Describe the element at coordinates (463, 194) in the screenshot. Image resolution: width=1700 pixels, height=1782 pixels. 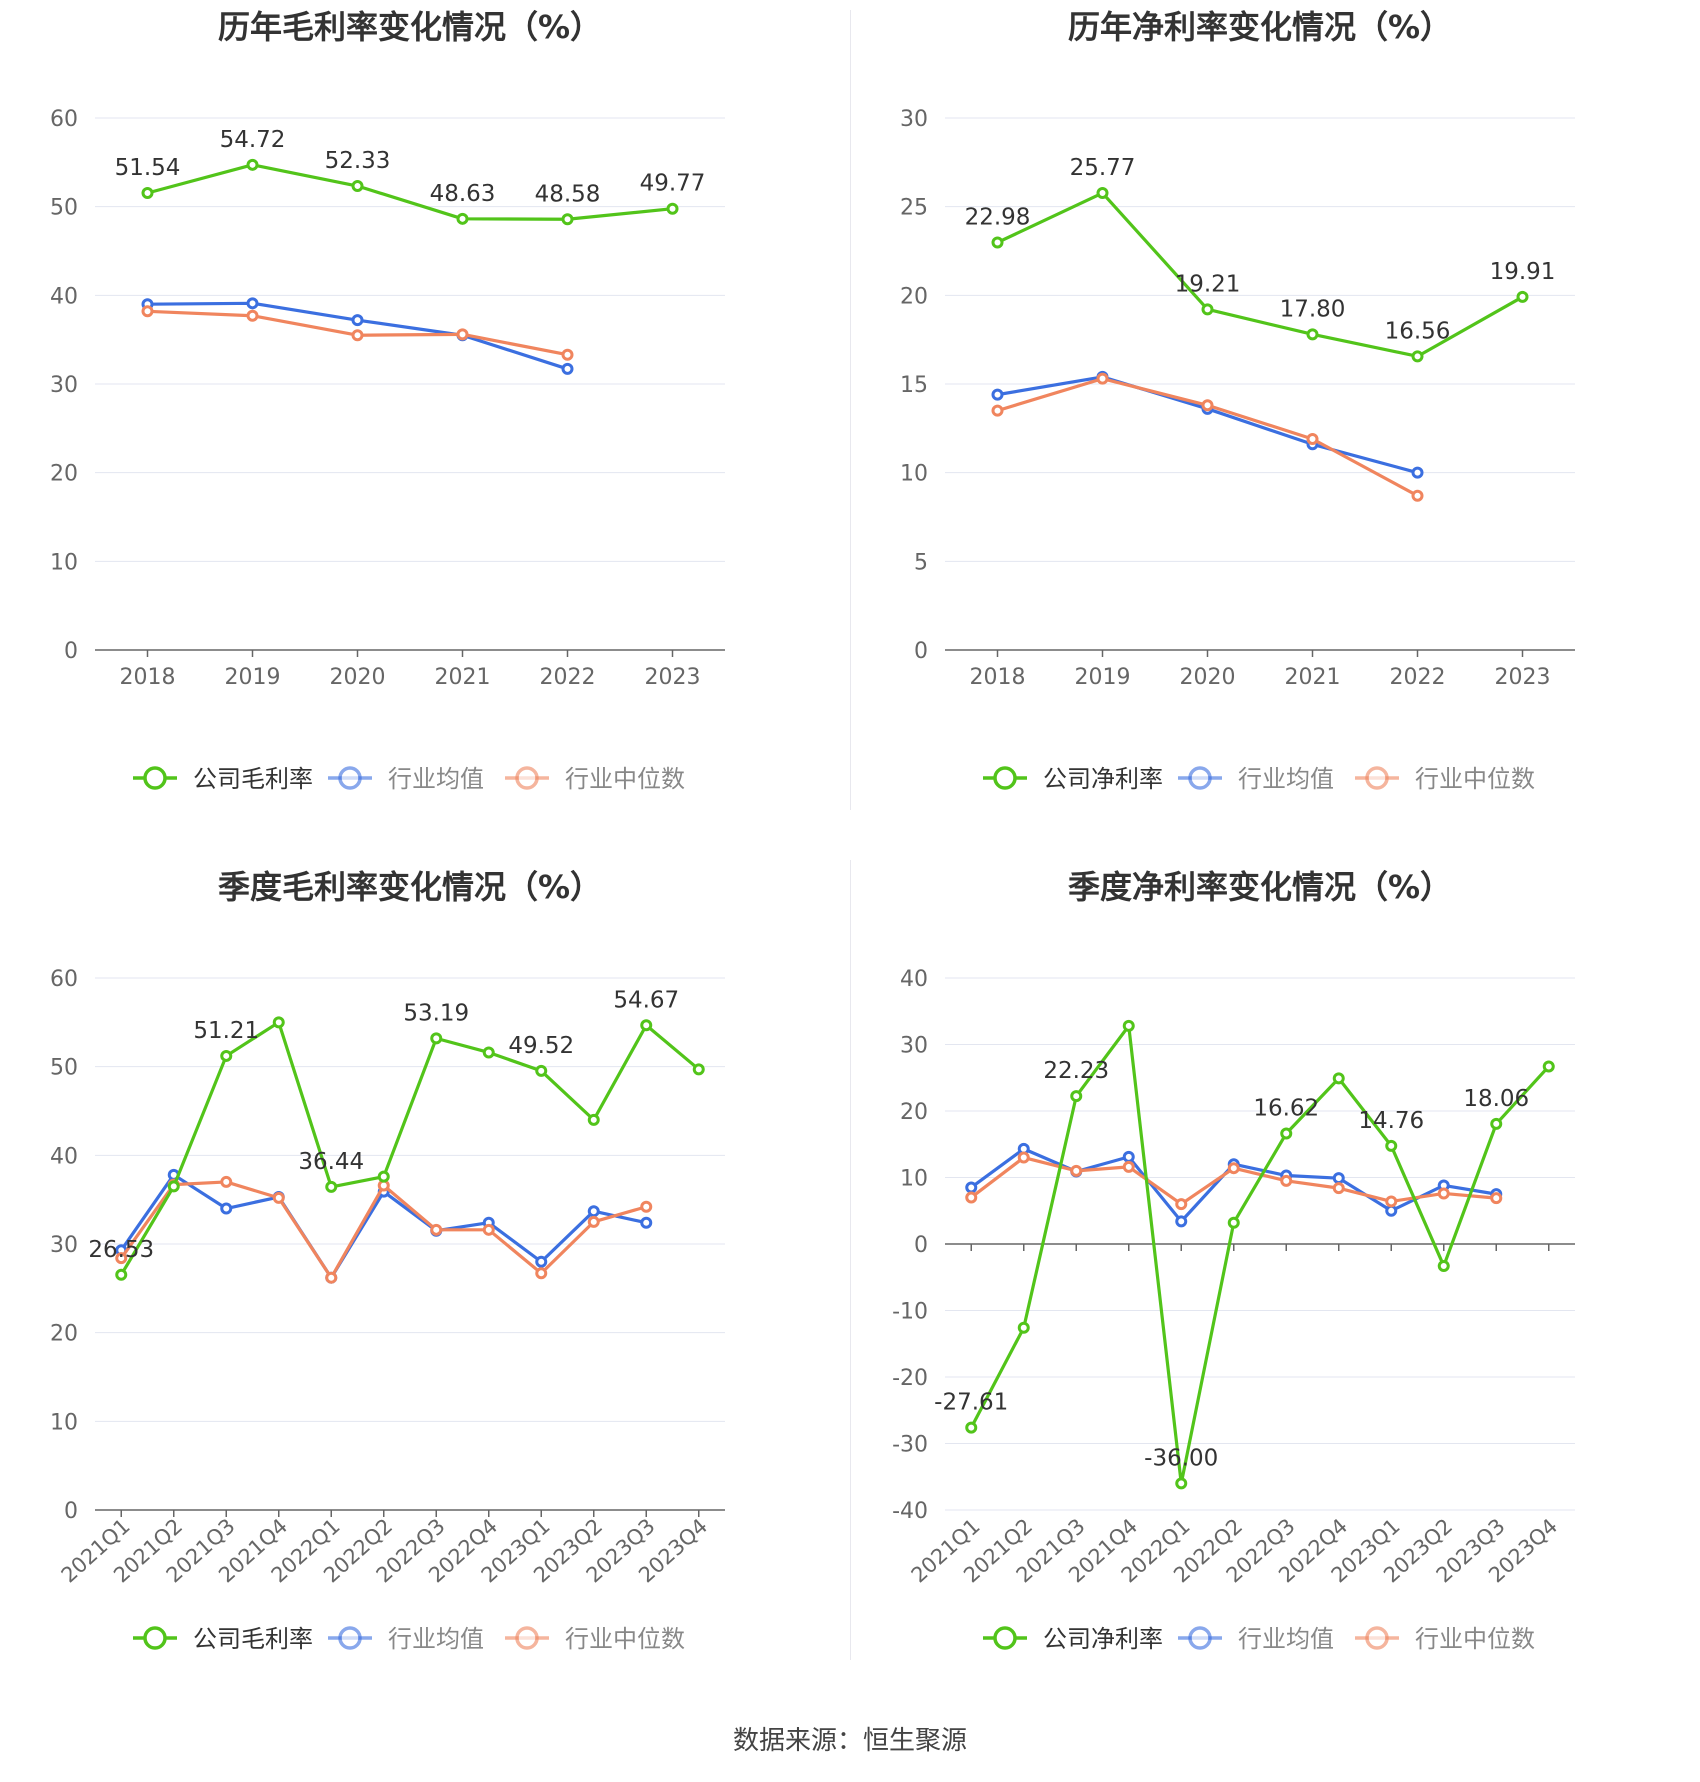
I see `data-label: 48.63` at that location.